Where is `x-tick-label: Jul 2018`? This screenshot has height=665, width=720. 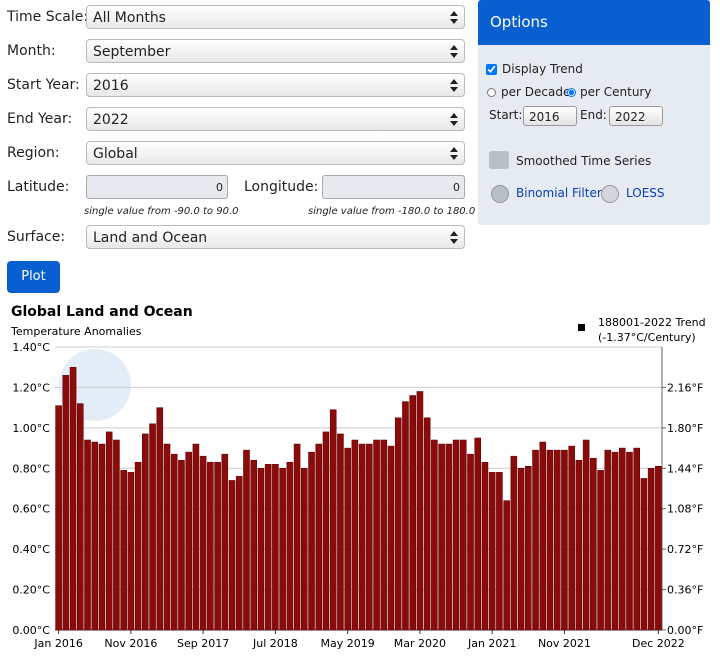 x-tick-label: Jul 2018 is located at coordinates (275, 643).